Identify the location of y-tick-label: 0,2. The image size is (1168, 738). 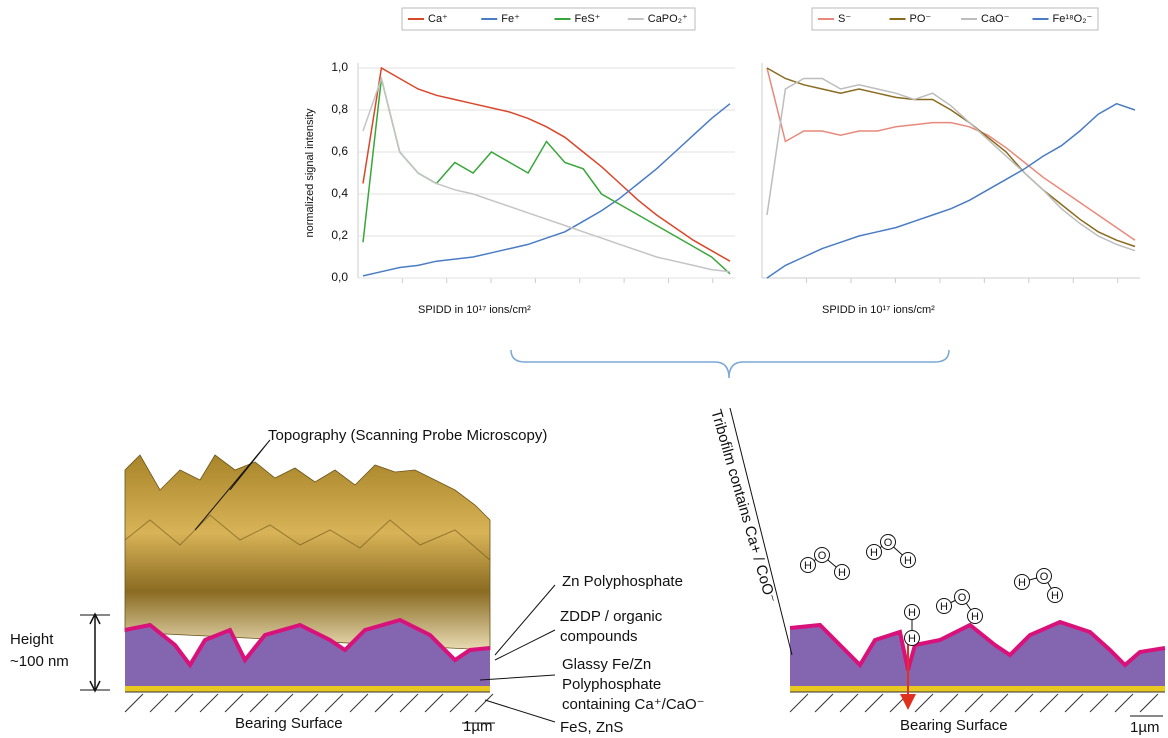
(339, 235).